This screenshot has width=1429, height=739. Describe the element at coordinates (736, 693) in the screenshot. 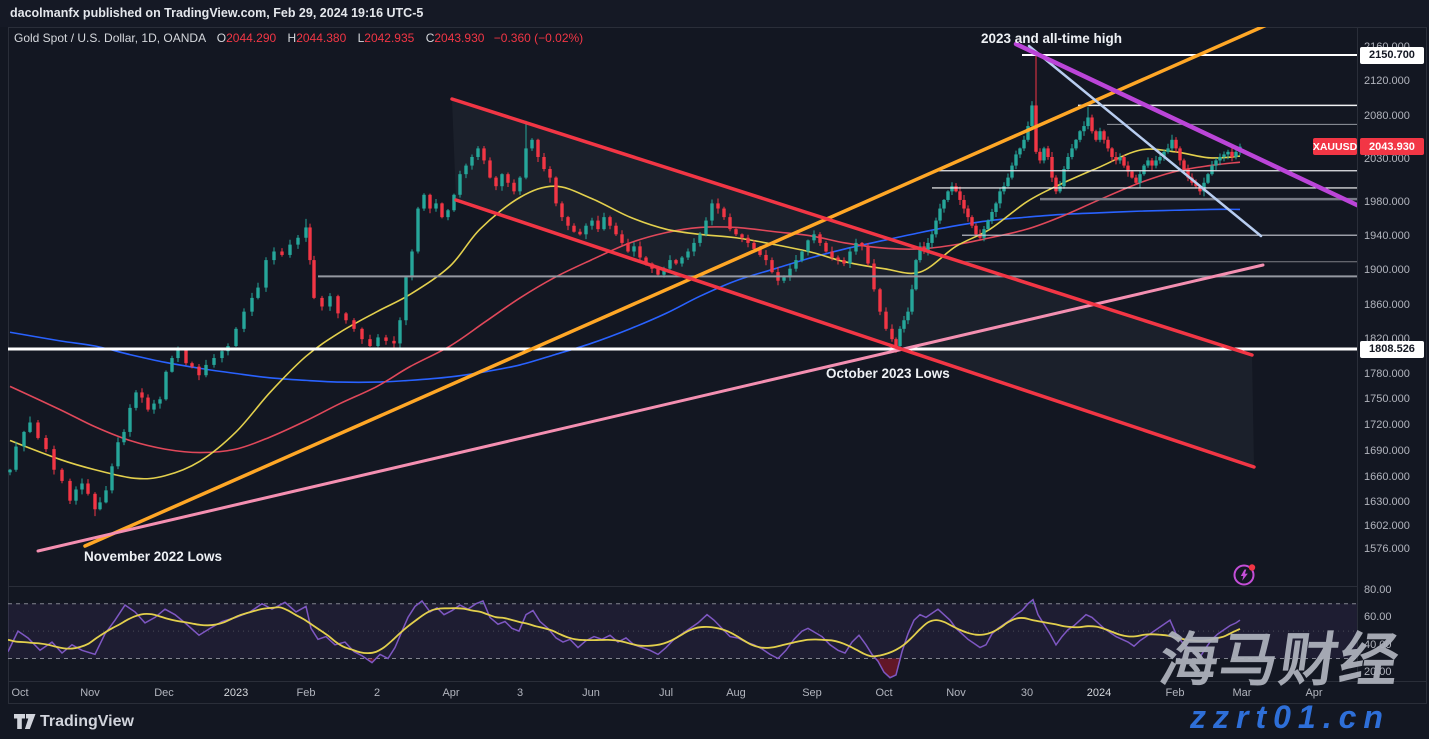

I see `time-tick: Aug` at that location.